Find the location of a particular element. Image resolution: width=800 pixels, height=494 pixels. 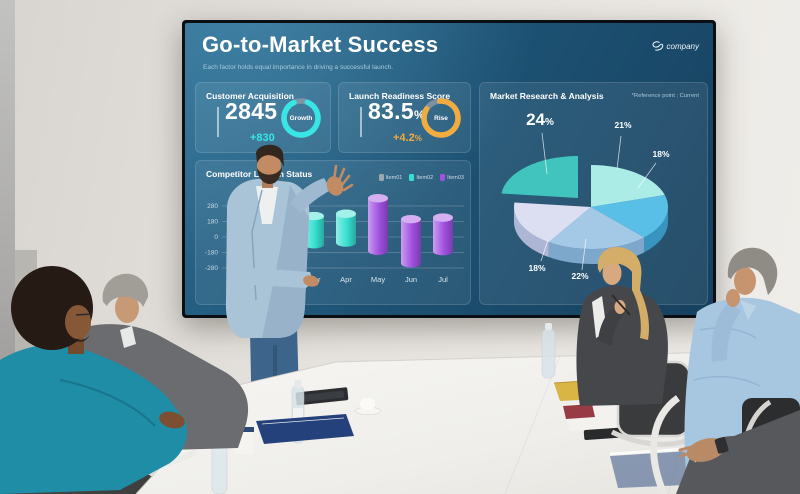

blue-folder is located at coordinates (305, 429).